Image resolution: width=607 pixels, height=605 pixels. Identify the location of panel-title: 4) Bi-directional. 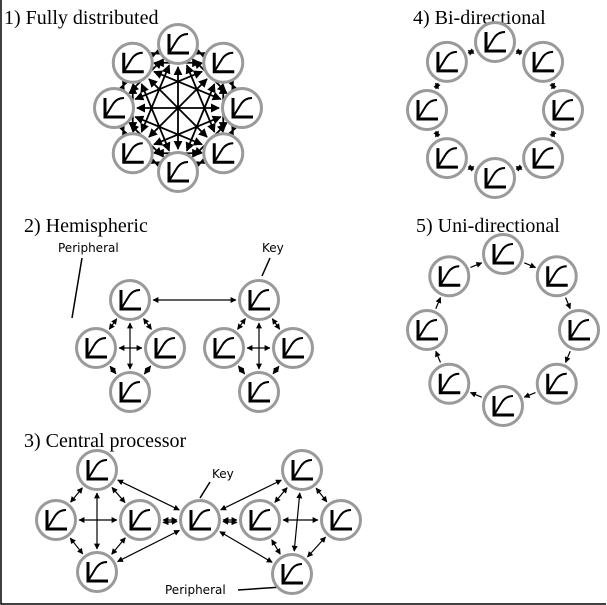
(479, 18).